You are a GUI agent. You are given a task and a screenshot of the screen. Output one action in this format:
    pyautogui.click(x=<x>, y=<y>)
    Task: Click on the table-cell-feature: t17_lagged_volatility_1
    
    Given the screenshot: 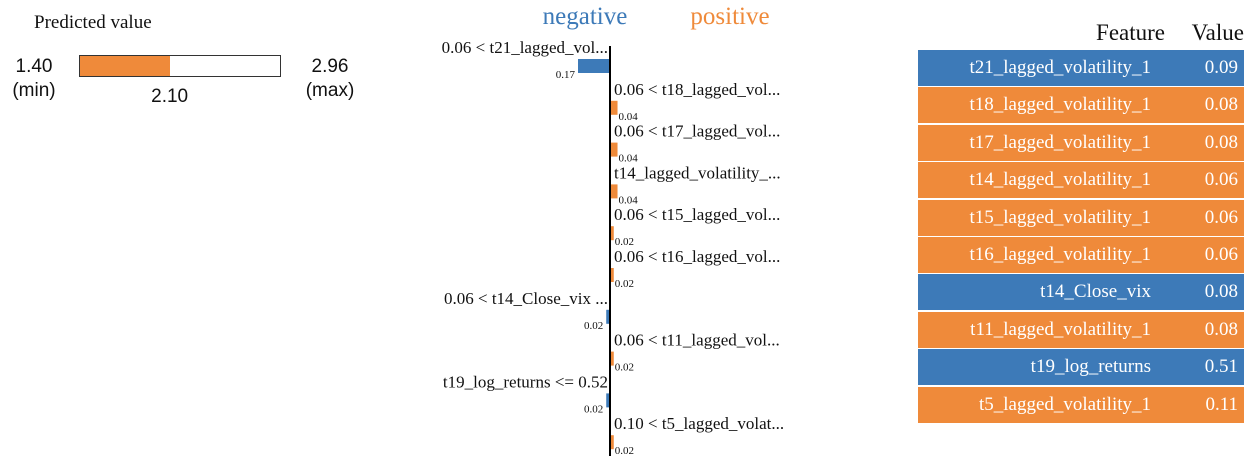 What is the action you would take?
    pyautogui.click(x=1038, y=142)
    